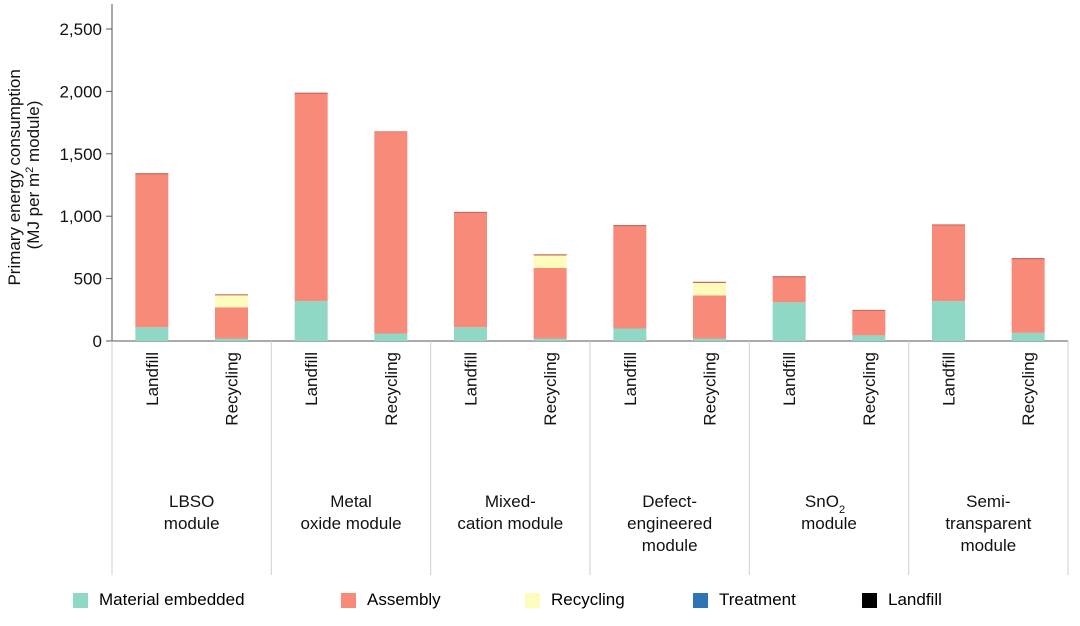  Describe the element at coordinates (97, 341) in the screenshot. I see `y-tick-label: 0` at that location.